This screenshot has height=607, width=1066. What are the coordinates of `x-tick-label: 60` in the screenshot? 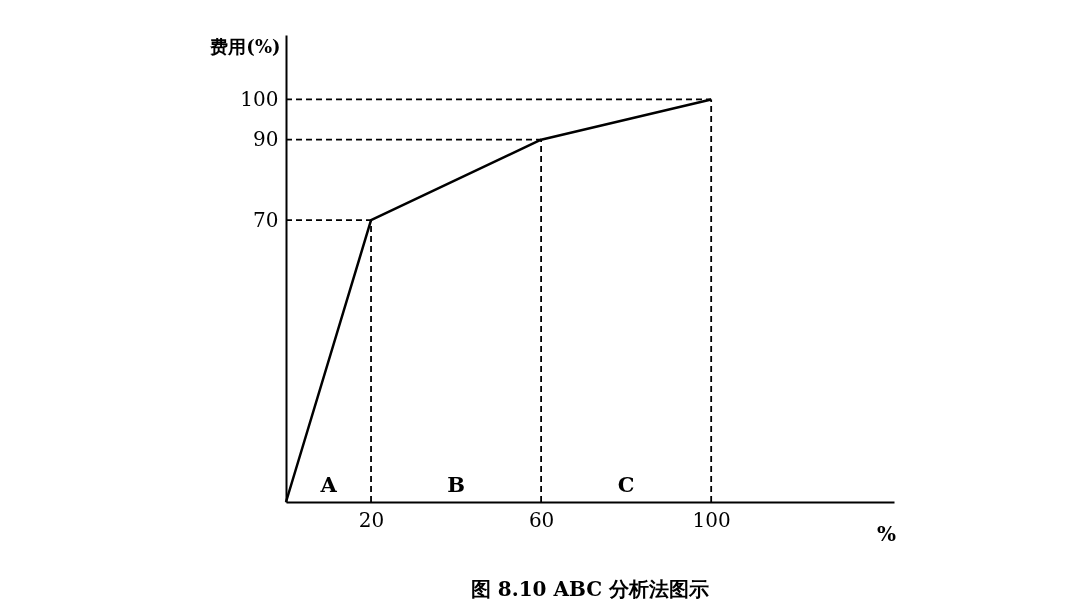 It's located at (541, 519).